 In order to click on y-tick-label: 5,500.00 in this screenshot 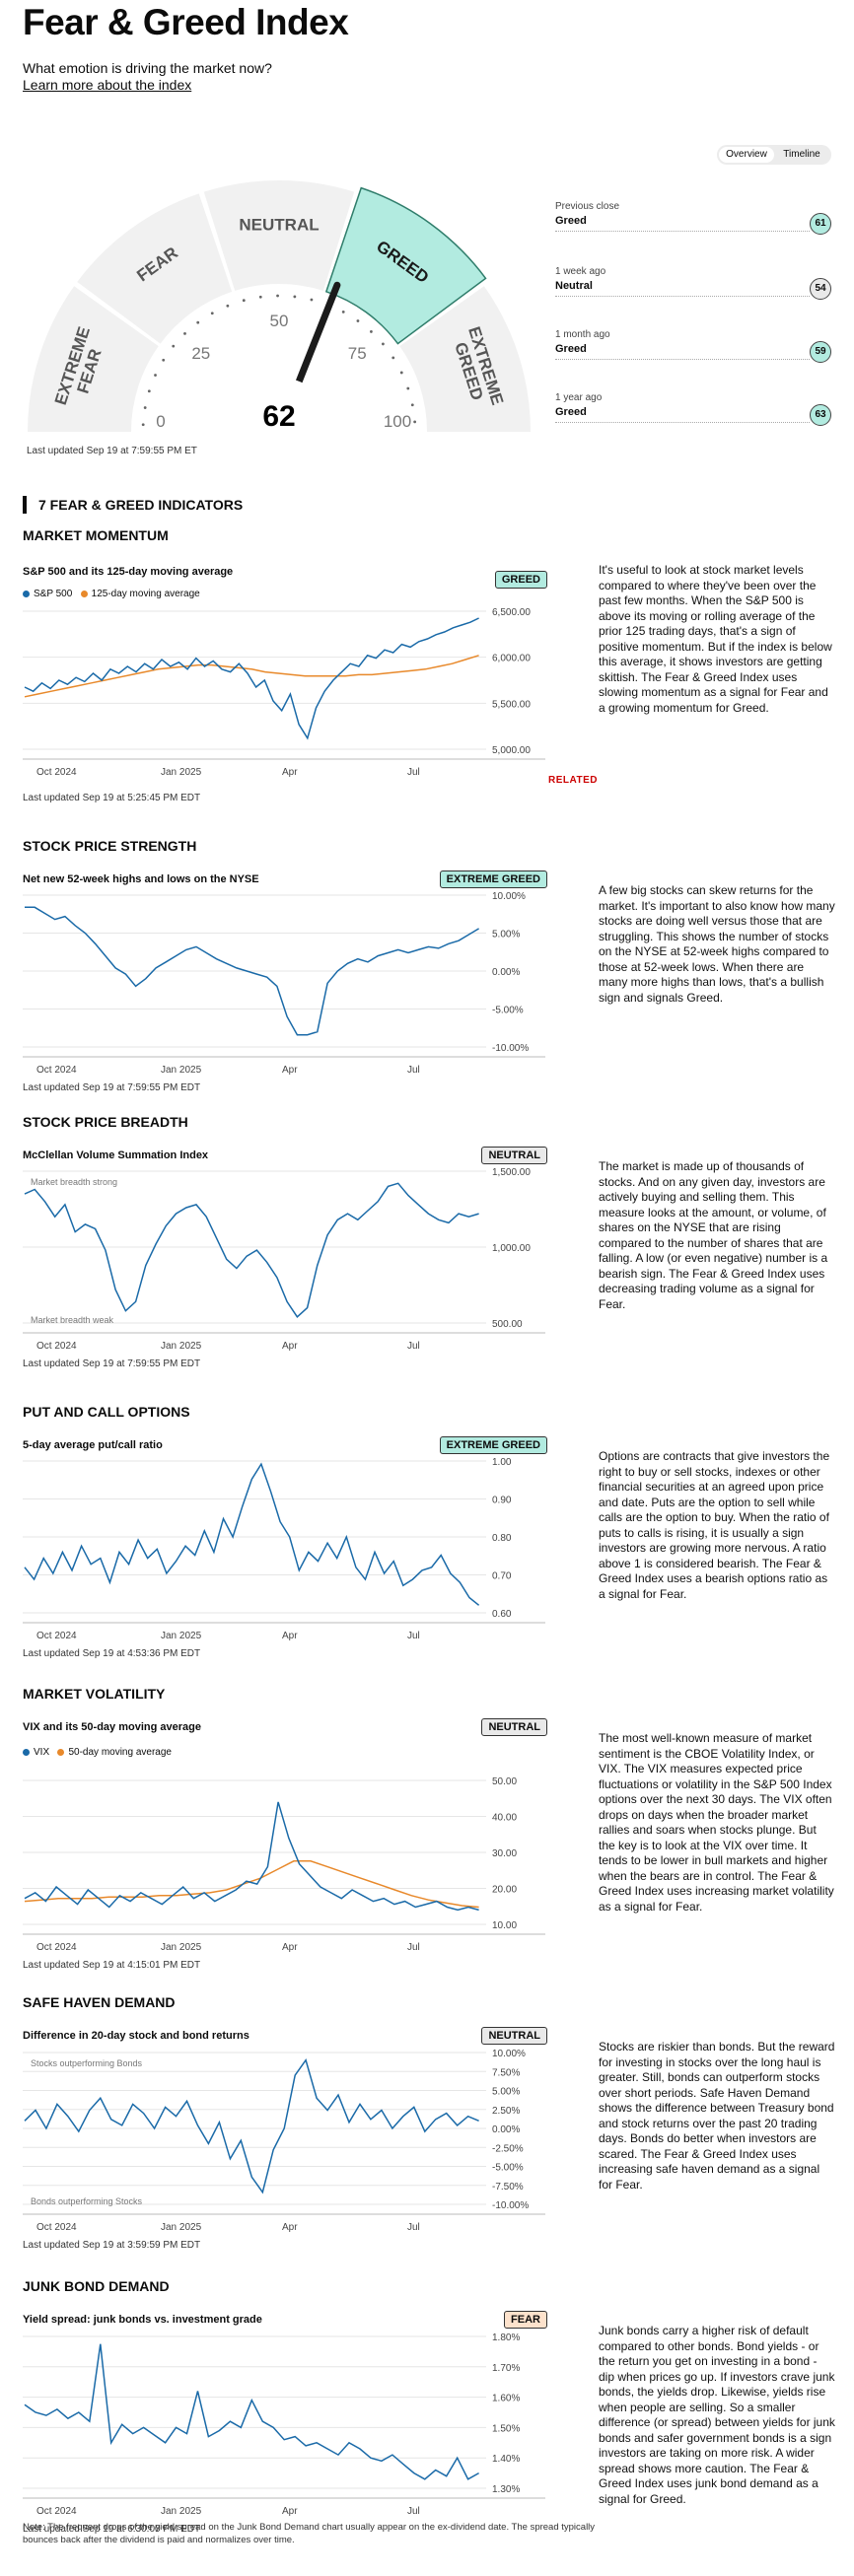, I will do `click(511, 704)`.